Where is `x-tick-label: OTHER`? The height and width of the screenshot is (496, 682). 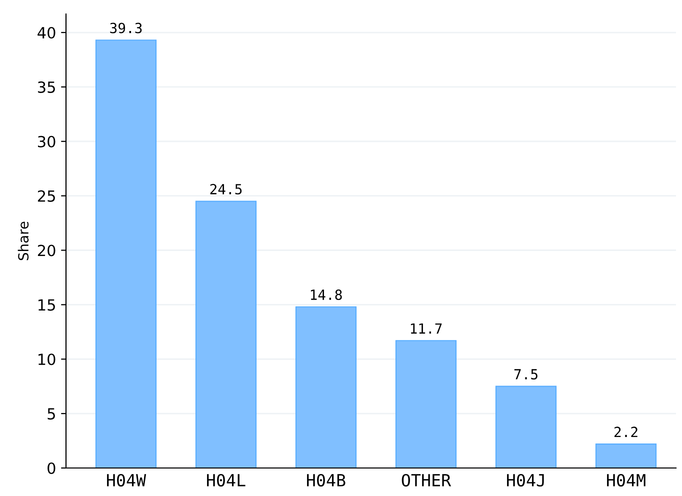
x-tick-label: OTHER is located at coordinates (427, 480).